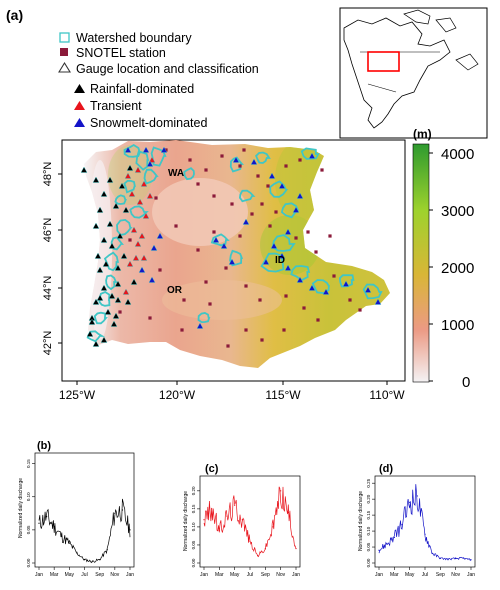 The width and height of the screenshot is (500, 590). I want to click on y-tick-label: 0.15, so click(193, 508).